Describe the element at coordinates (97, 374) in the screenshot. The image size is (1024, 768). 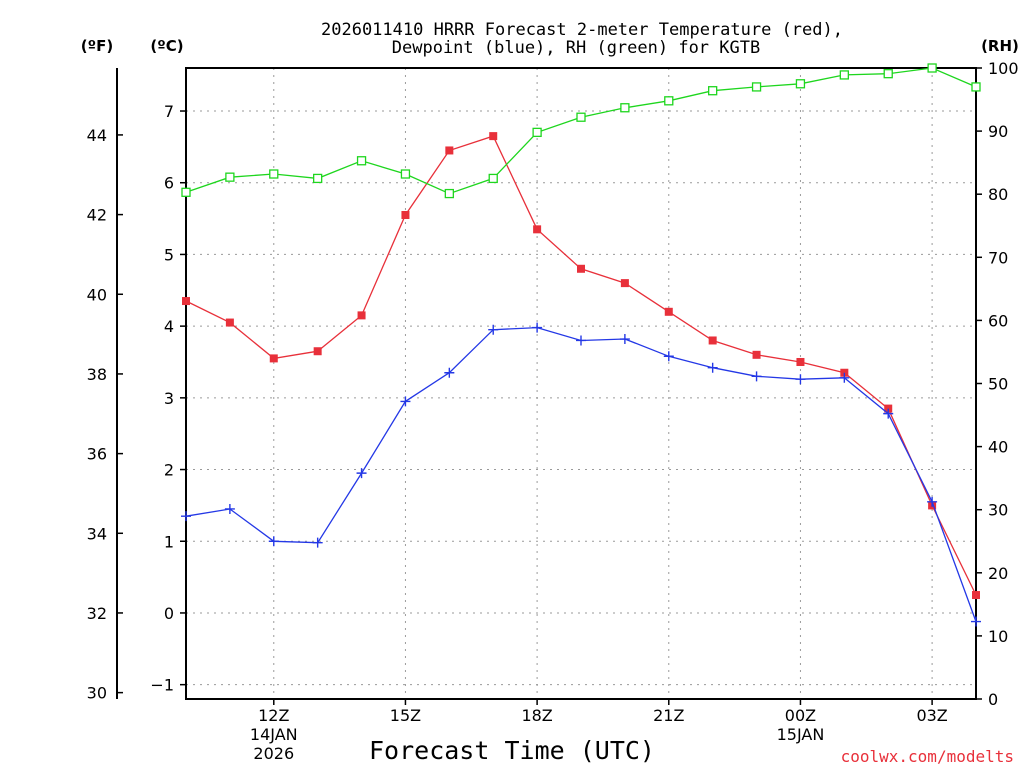
I see `fahrenheit-tick-label: 38` at that location.